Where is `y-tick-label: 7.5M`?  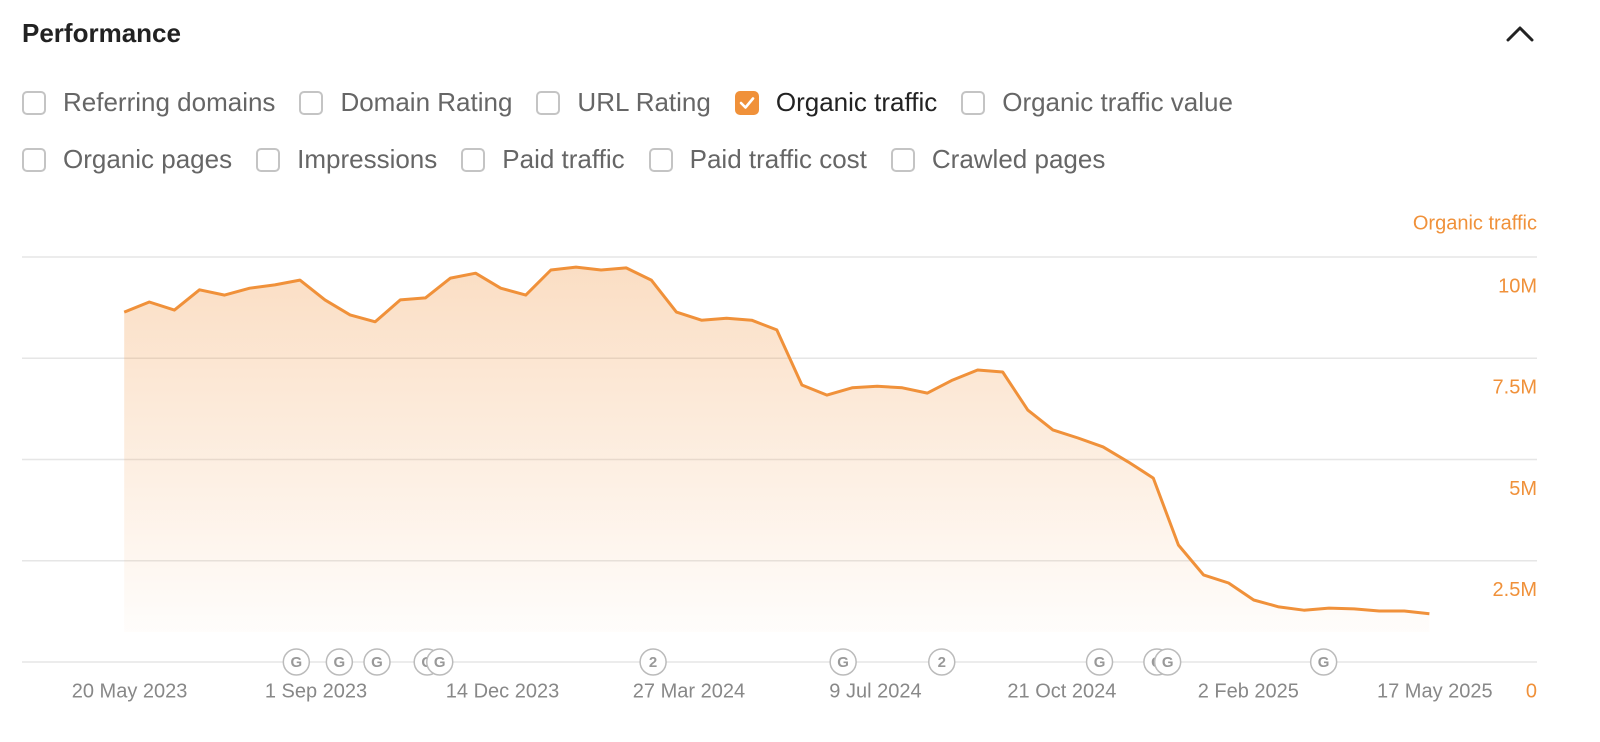
y-tick-label: 7.5M is located at coordinates (1515, 388).